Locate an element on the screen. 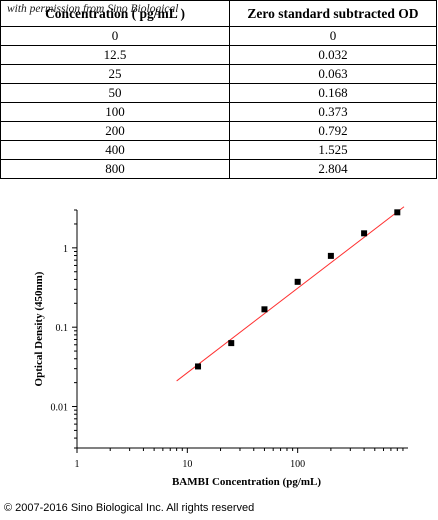  table-row: 100 0.373 is located at coordinates (218, 112).